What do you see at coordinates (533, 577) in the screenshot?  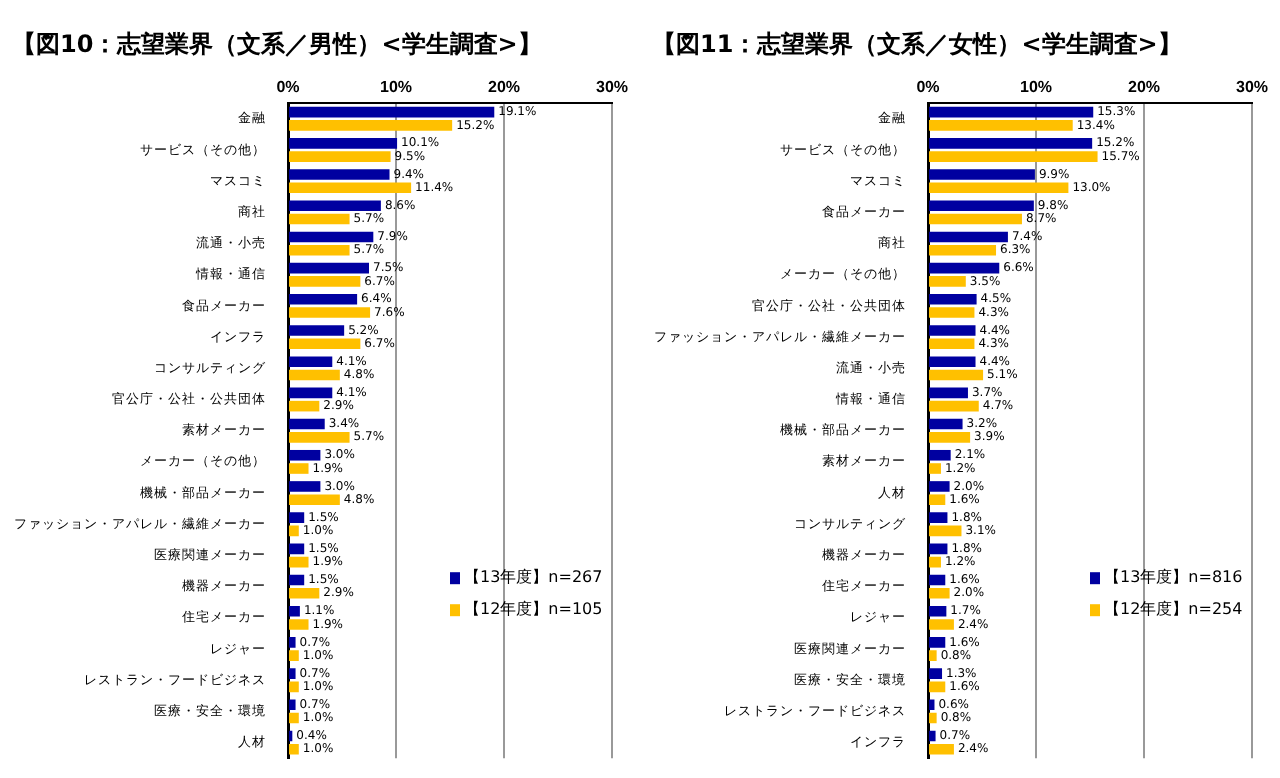 I see `legend-label: 【13年度】n=267` at bounding box center [533, 577].